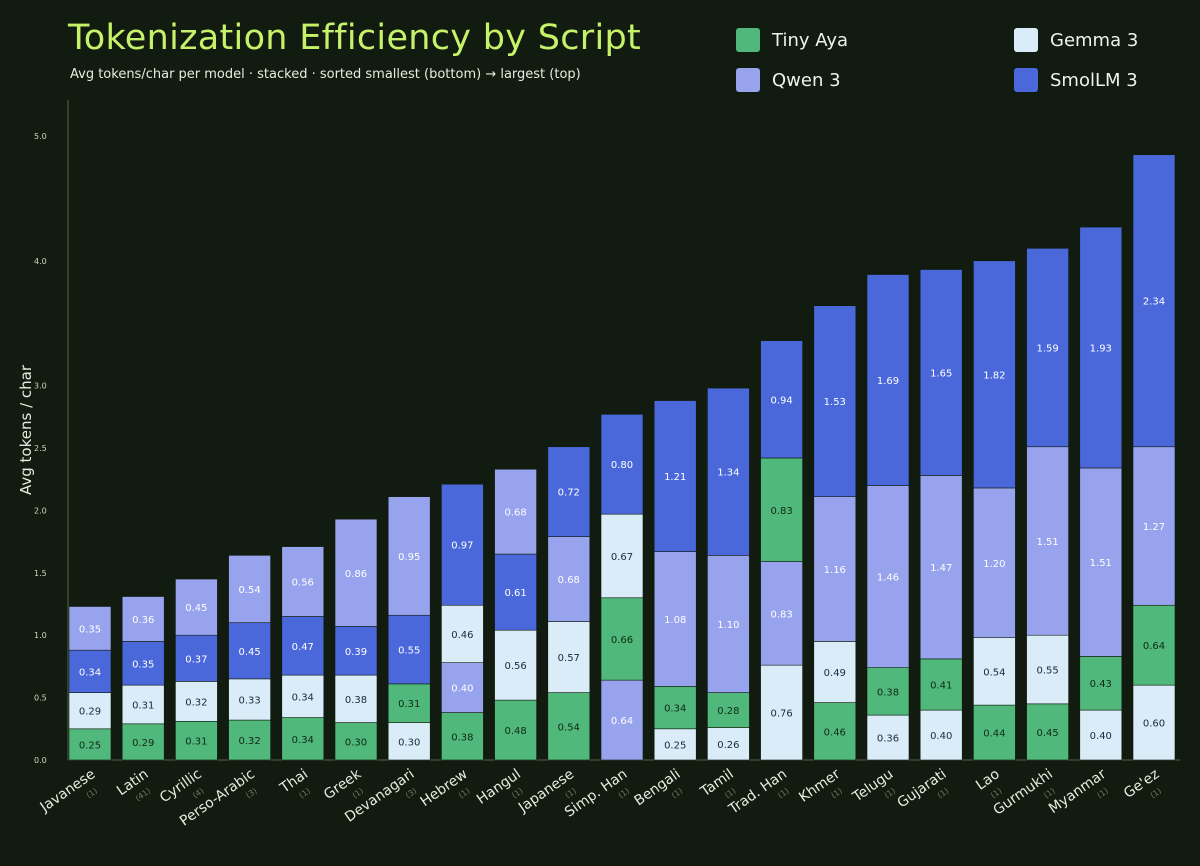 The width and height of the screenshot is (1200, 866). What do you see at coordinates (994, 732) in the screenshot?
I see `bar-segment-lao-tiny-aya` at bounding box center [994, 732].